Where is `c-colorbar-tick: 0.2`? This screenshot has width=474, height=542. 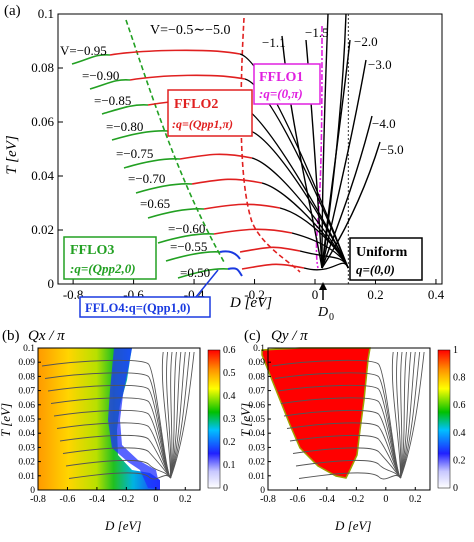 c-colorbar-tick: 0.2 is located at coordinates (459, 460).